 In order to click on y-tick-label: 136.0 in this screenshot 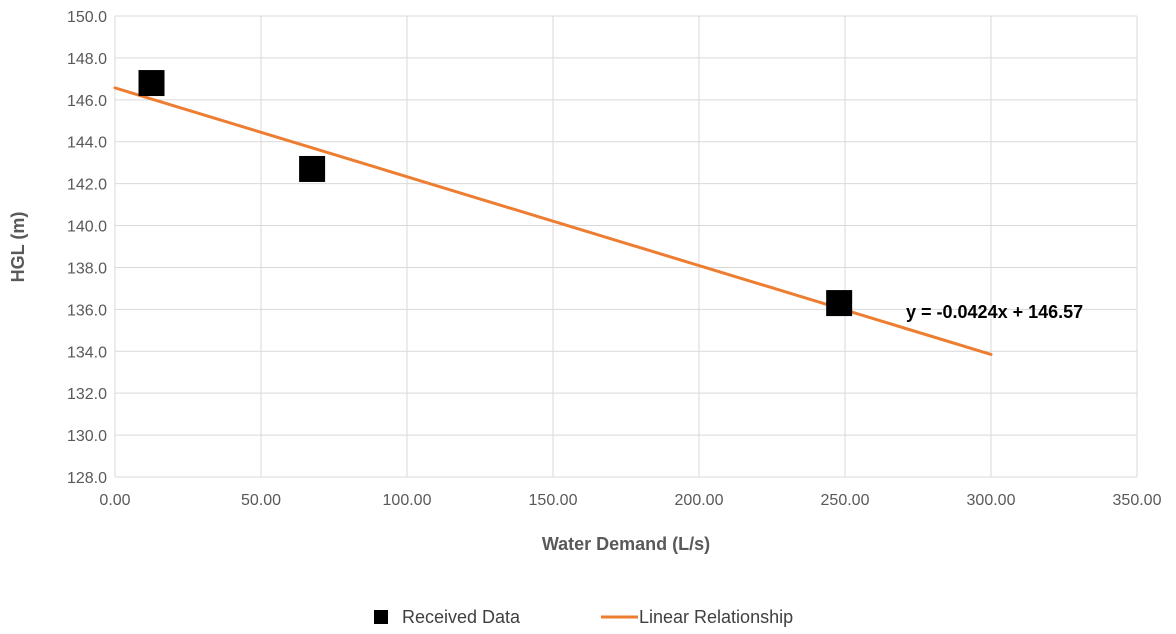, I will do `click(87, 310)`.